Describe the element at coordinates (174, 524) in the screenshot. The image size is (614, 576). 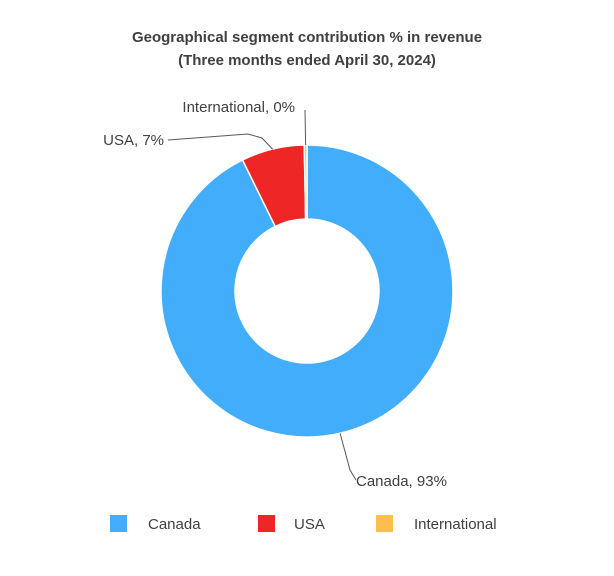
I see `legend-label-canada: Canada` at that location.